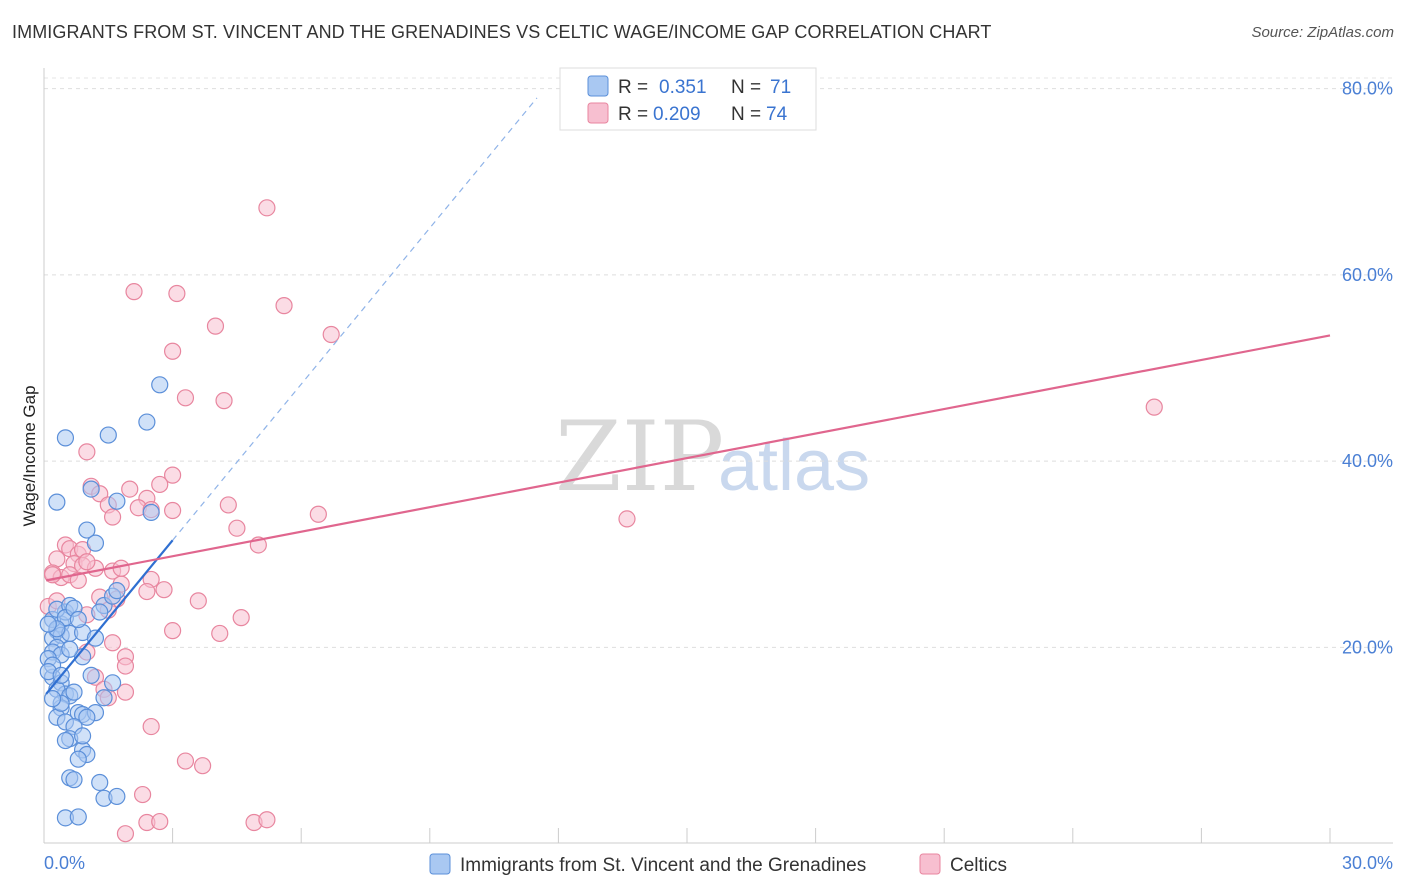 The height and width of the screenshot is (892, 1406). Describe the element at coordinates (978, 865) in the screenshot. I see `bottom-legend-label-celtics: Celtics` at that location.